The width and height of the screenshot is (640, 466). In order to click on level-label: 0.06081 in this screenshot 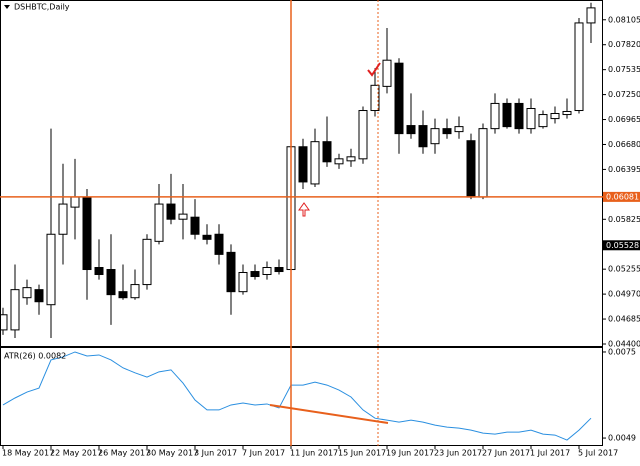, I will do `click(622, 196)`.